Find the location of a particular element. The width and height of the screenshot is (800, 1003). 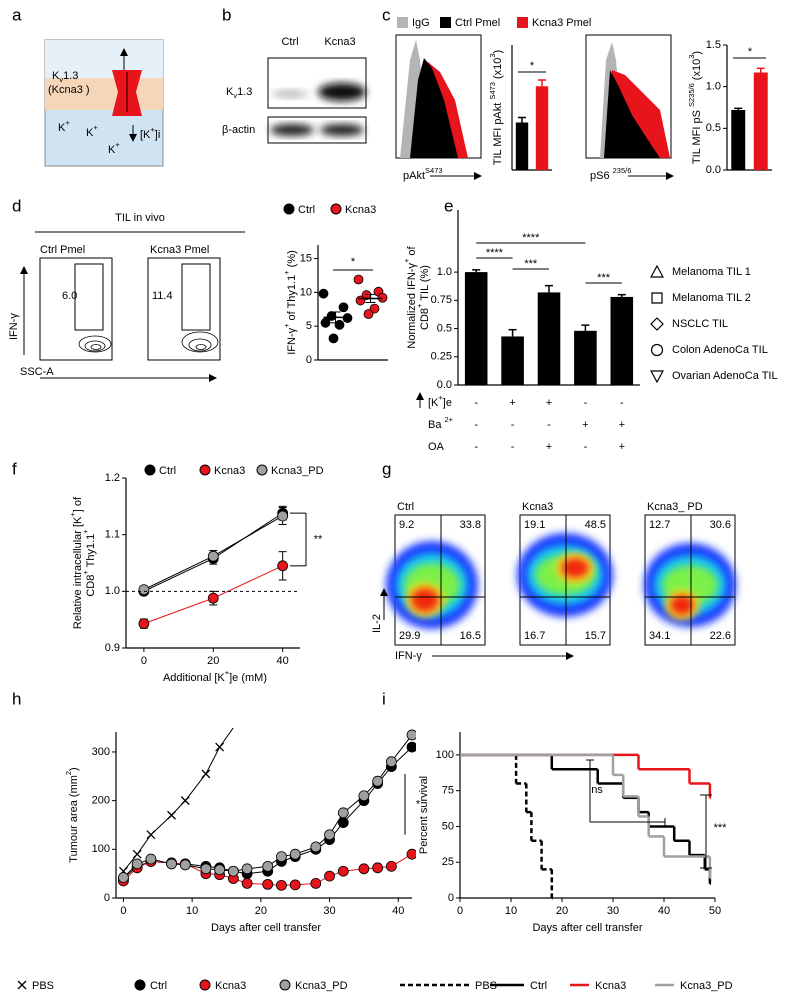

annotation: *** is located at coordinates (531, 264).